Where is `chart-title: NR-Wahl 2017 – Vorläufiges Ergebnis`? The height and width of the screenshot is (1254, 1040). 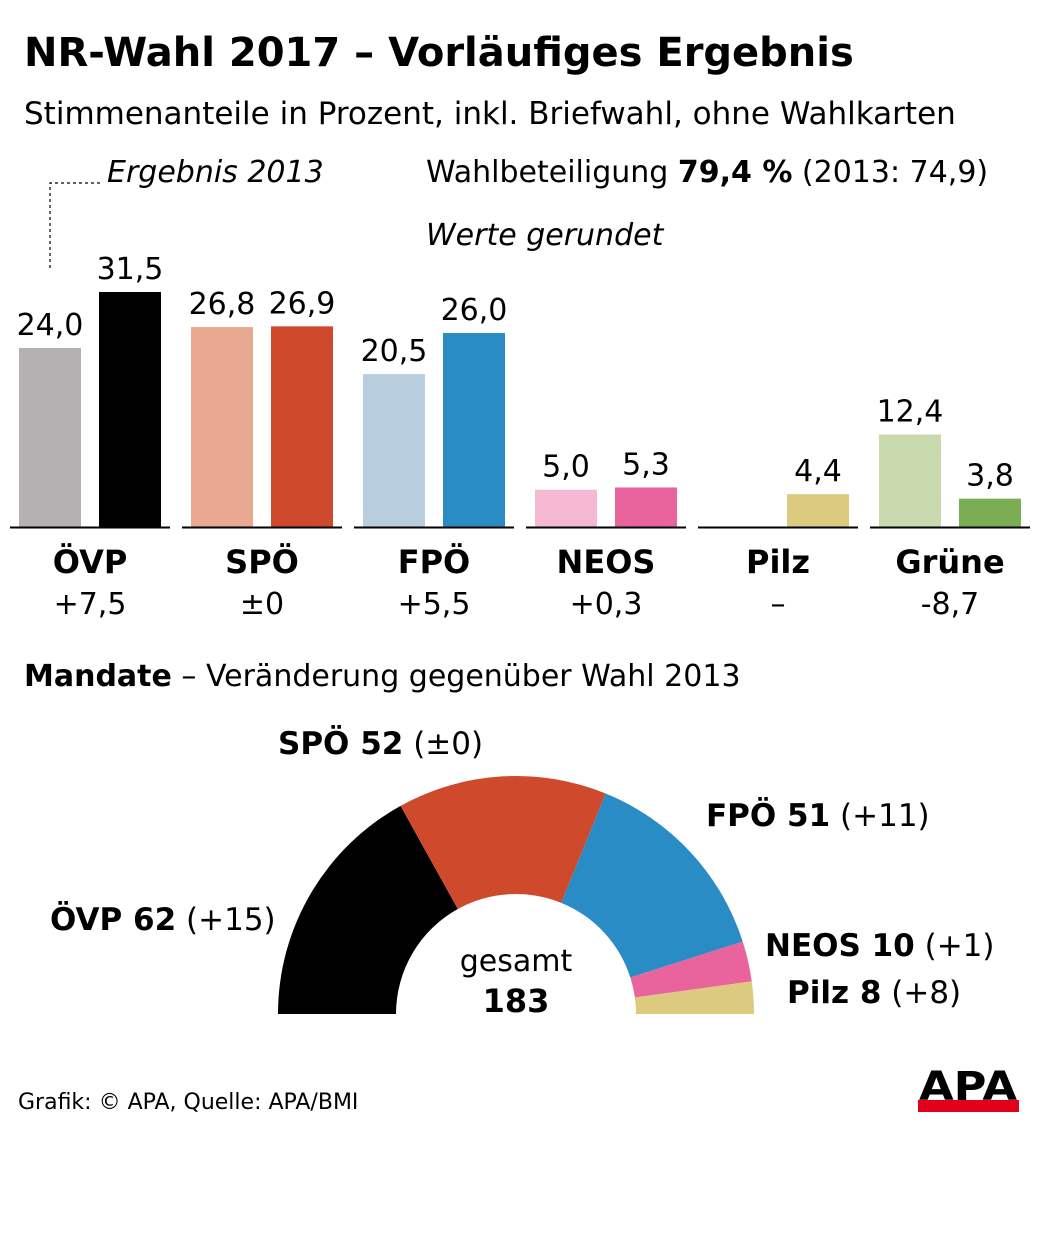 chart-title: NR-Wahl 2017 – Vorläufiges Ergebnis is located at coordinates (439, 53).